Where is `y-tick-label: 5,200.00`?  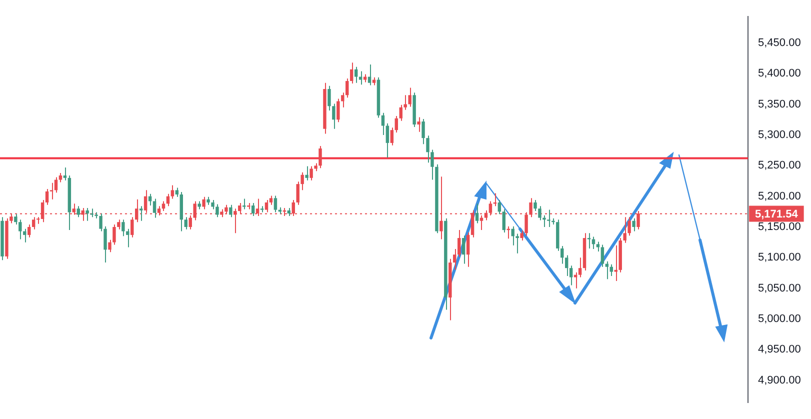
y-tick-label: 5,200.00 is located at coordinates (779, 196).